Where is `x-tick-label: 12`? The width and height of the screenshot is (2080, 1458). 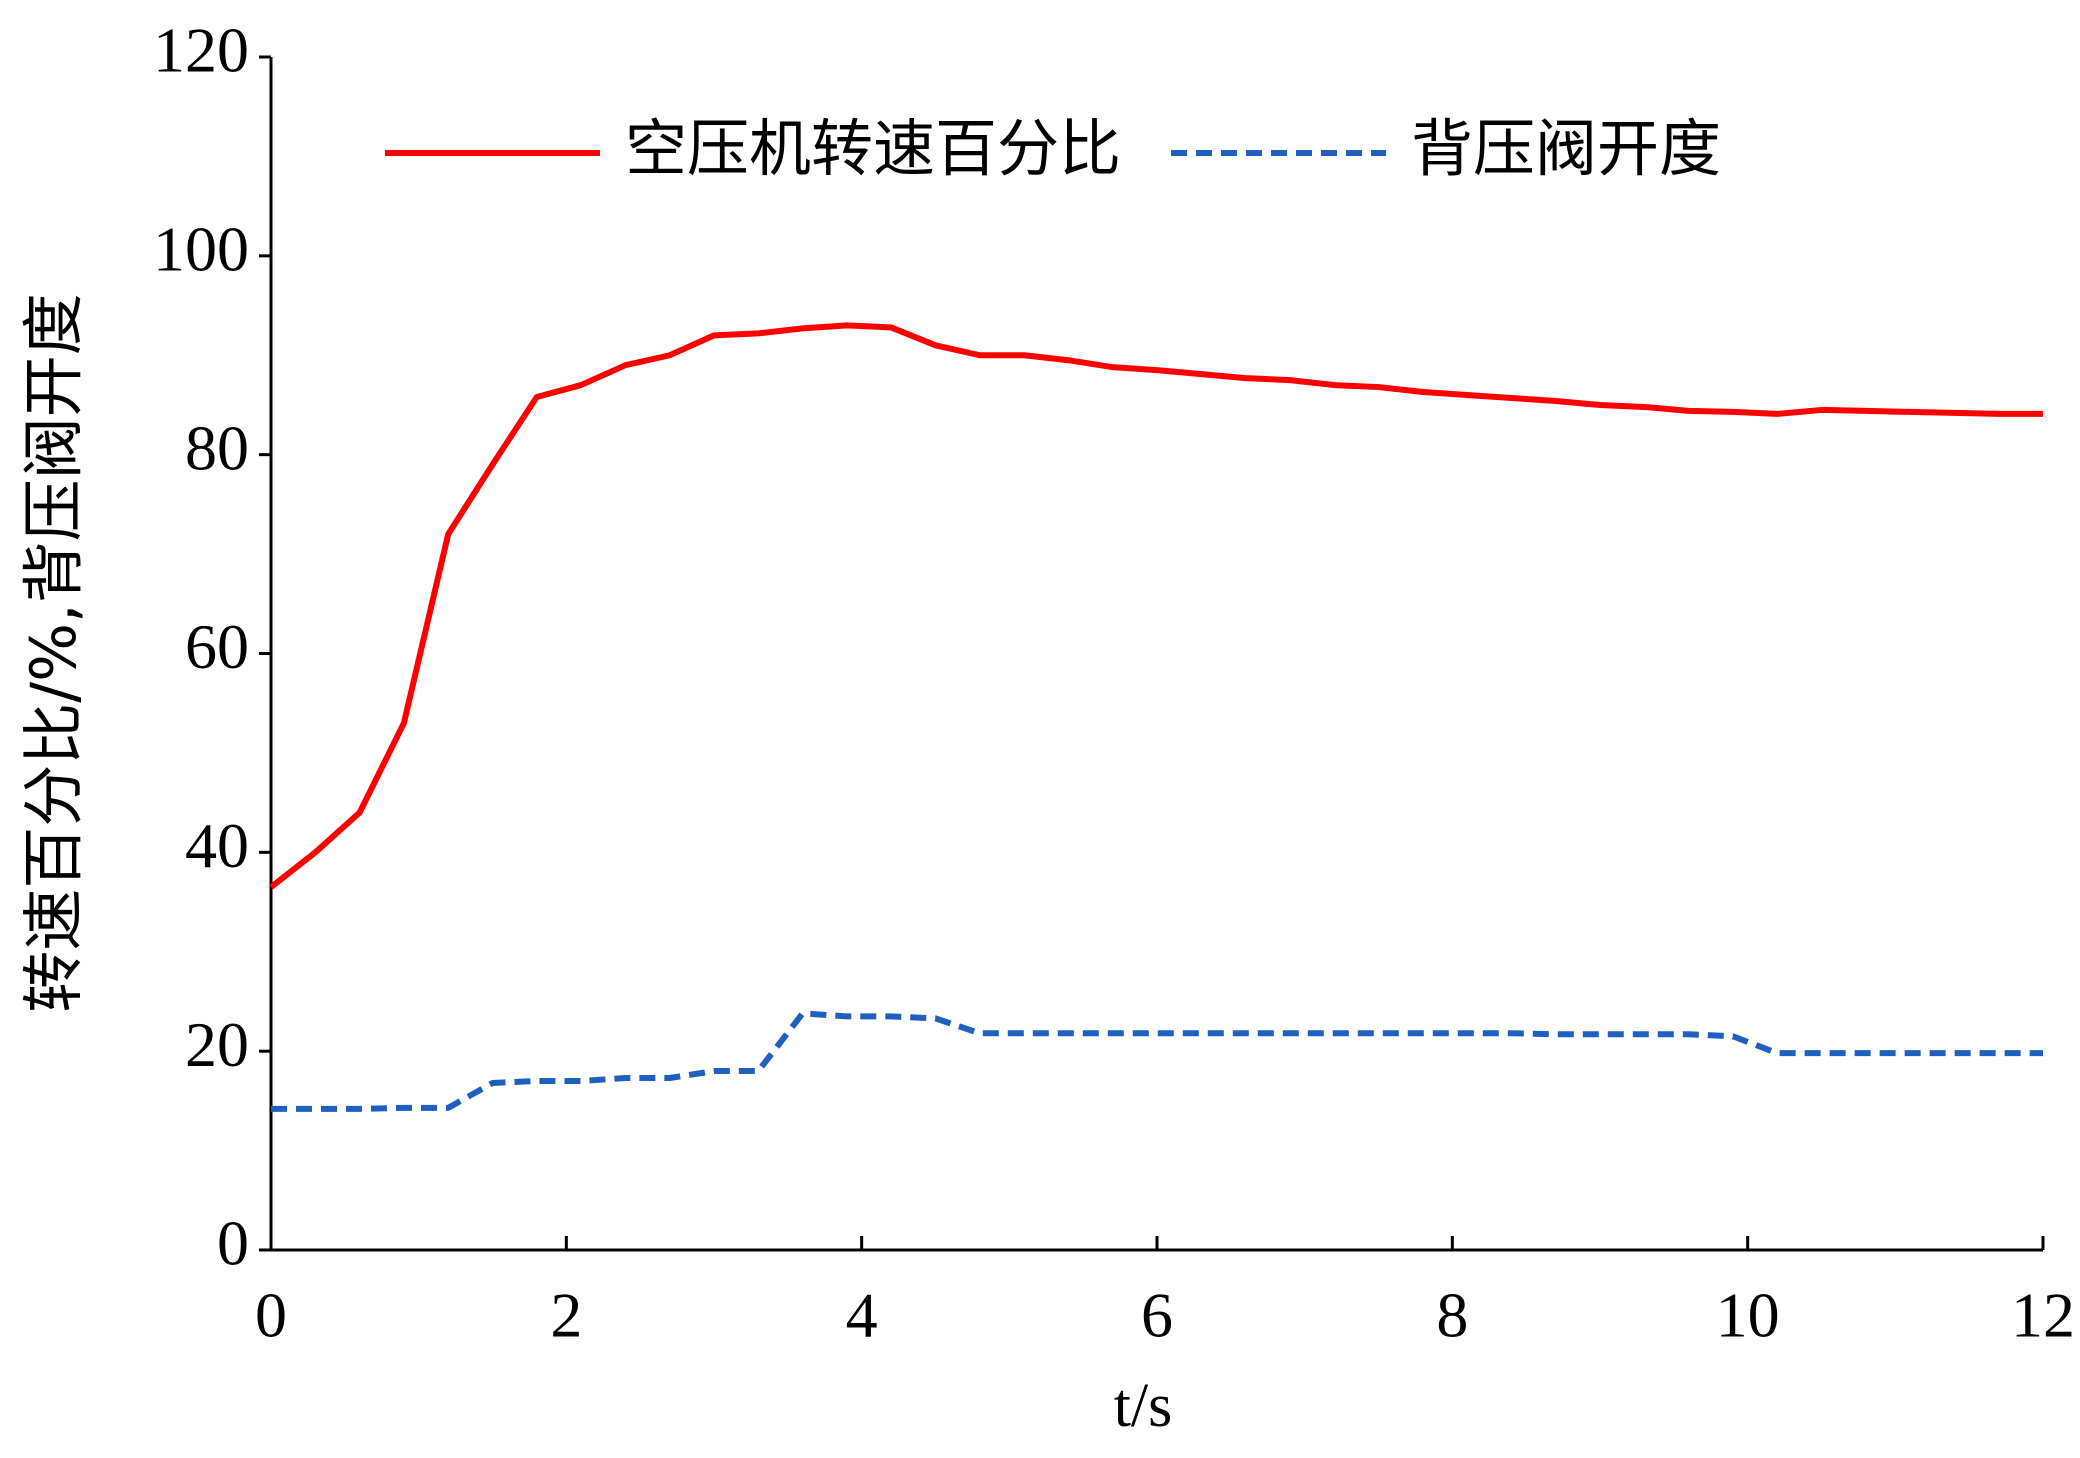 x-tick-label: 12 is located at coordinates (2043, 1315).